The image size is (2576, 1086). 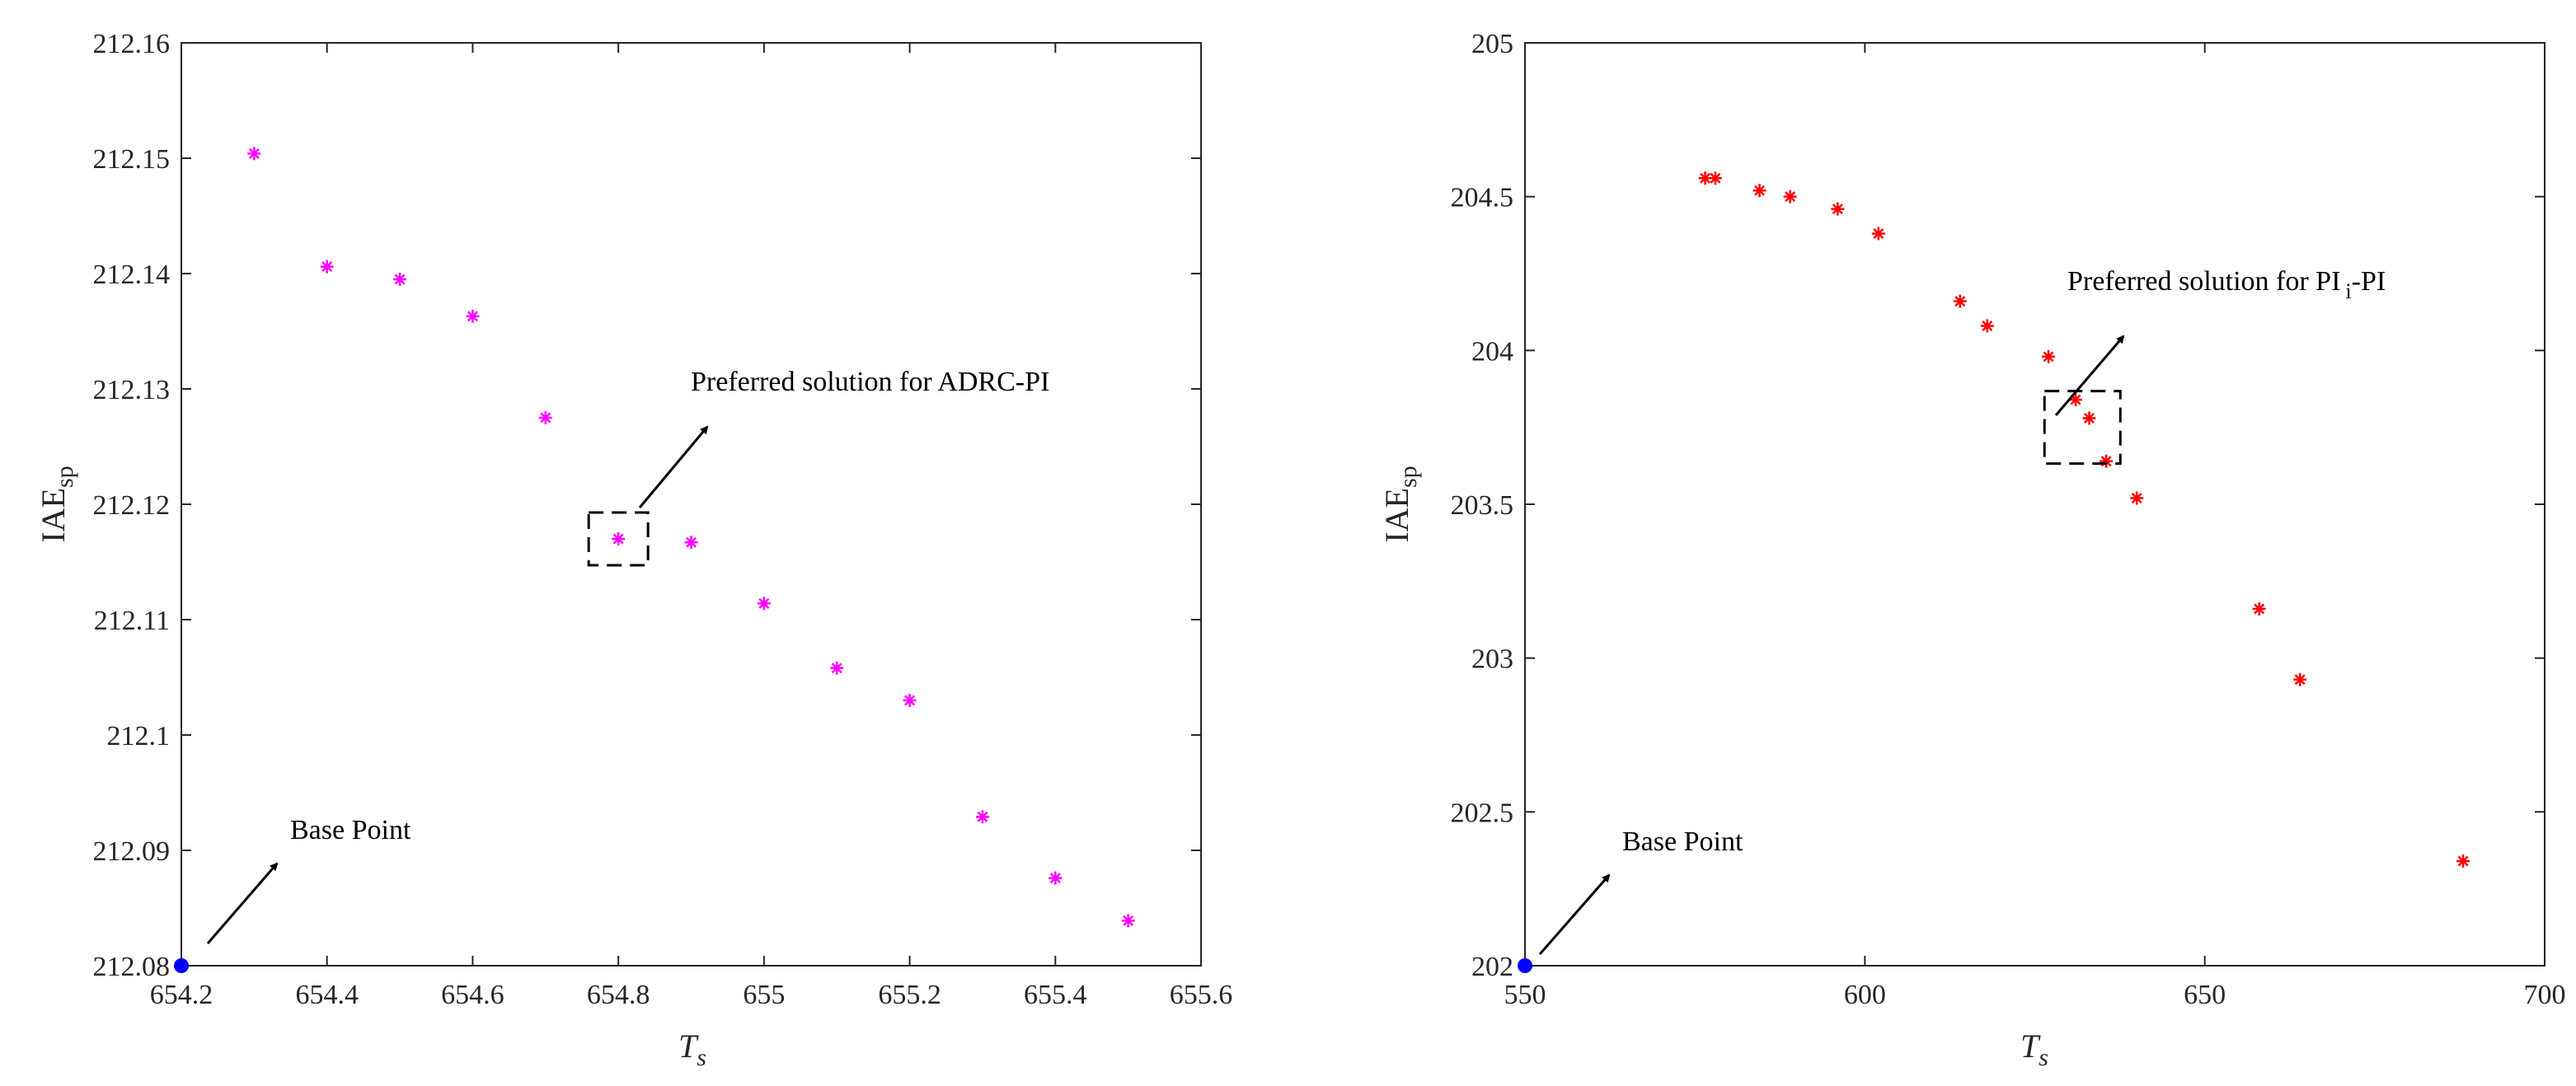 What do you see at coordinates (132, 159) in the screenshot?
I see `y-tick-label: 212.15` at bounding box center [132, 159].